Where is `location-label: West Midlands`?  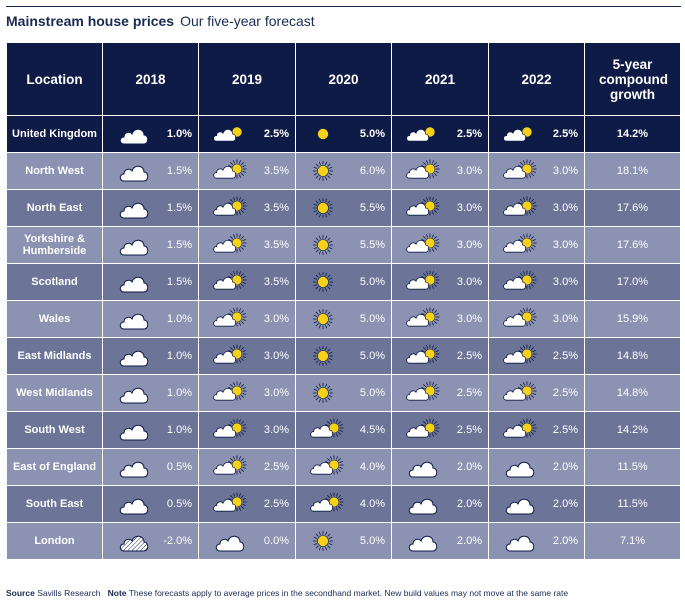
location-label: West Midlands is located at coordinates (54, 393).